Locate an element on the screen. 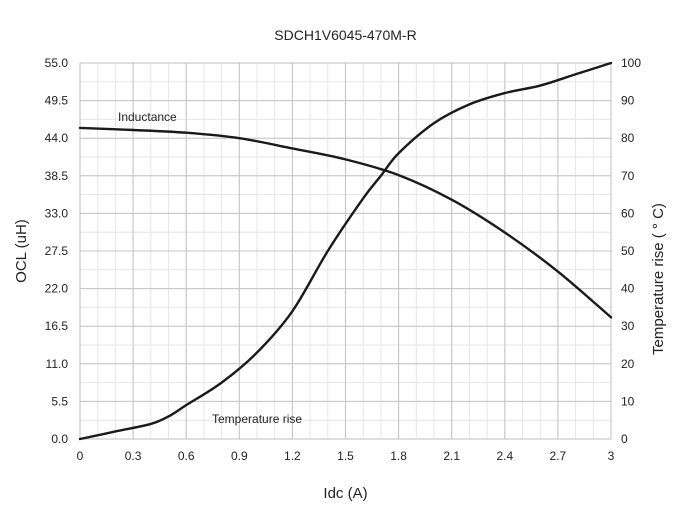 The image size is (678, 517). y-right-tick-label: 50 is located at coordinates (628, 251).